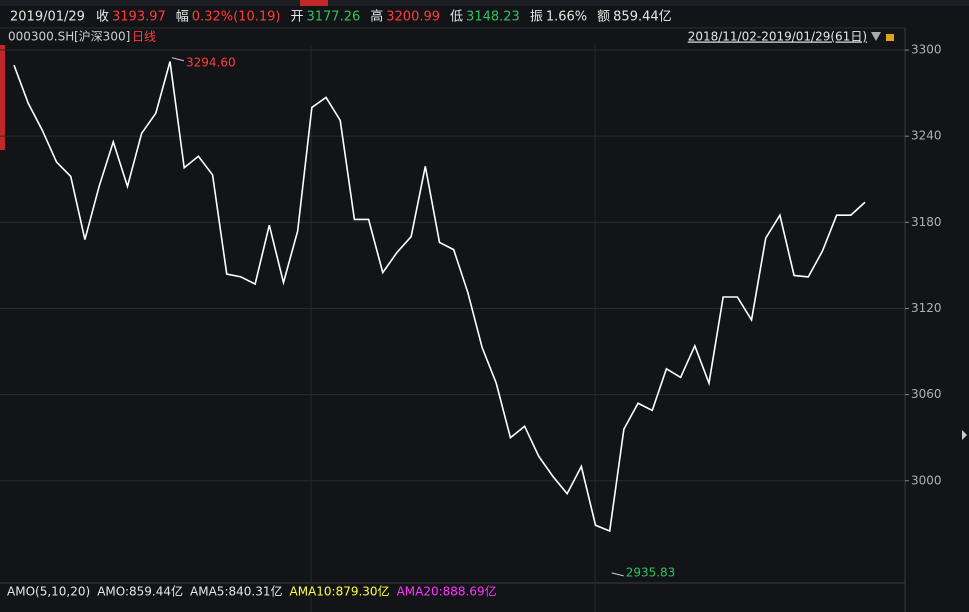  What do you see at coordinates (603, 17) in the screenshot?
I see `info-label: 额` at bounding box center [603, 17].